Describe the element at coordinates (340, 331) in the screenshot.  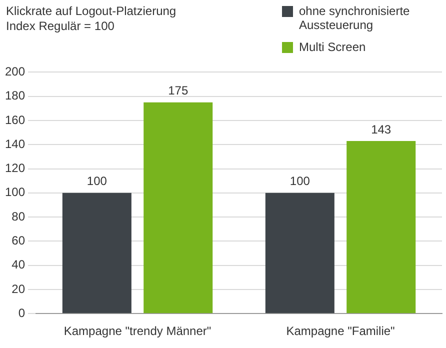
I see `x-tick-label: Kampagne "Familie"` at that location.